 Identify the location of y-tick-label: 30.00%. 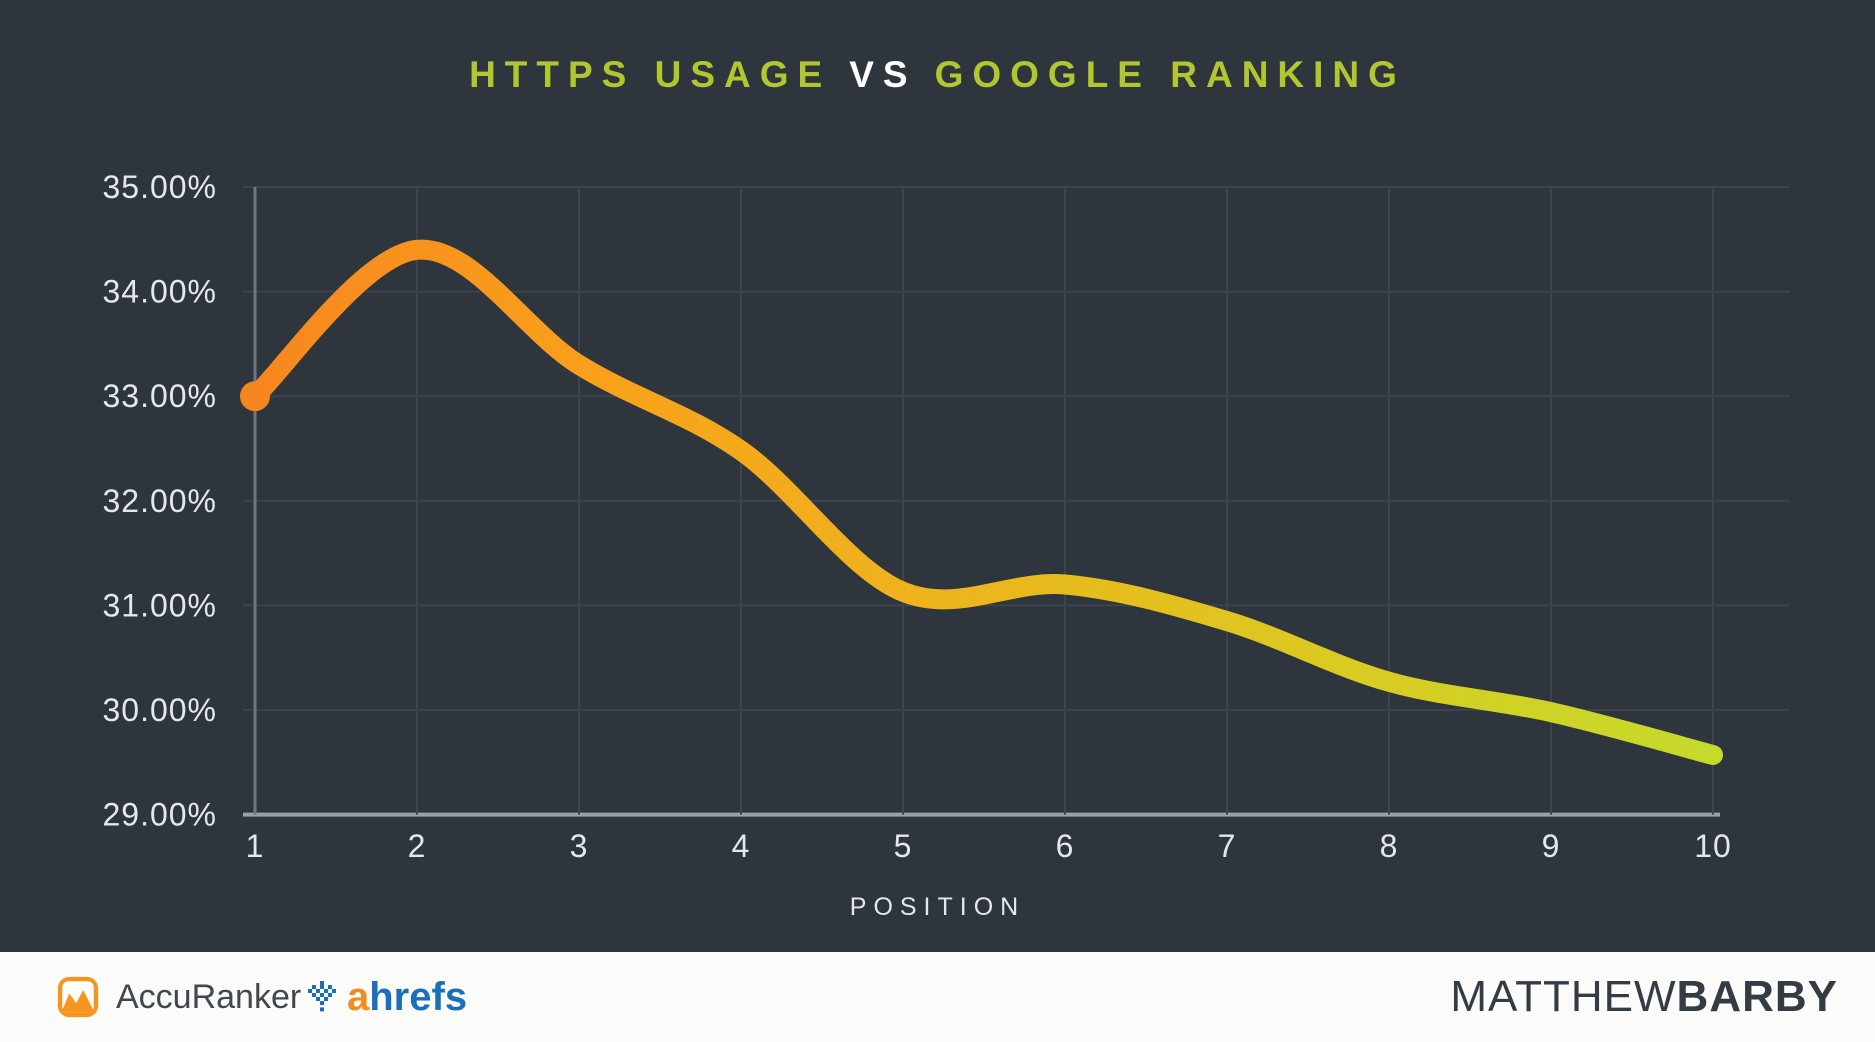
(159, 710).